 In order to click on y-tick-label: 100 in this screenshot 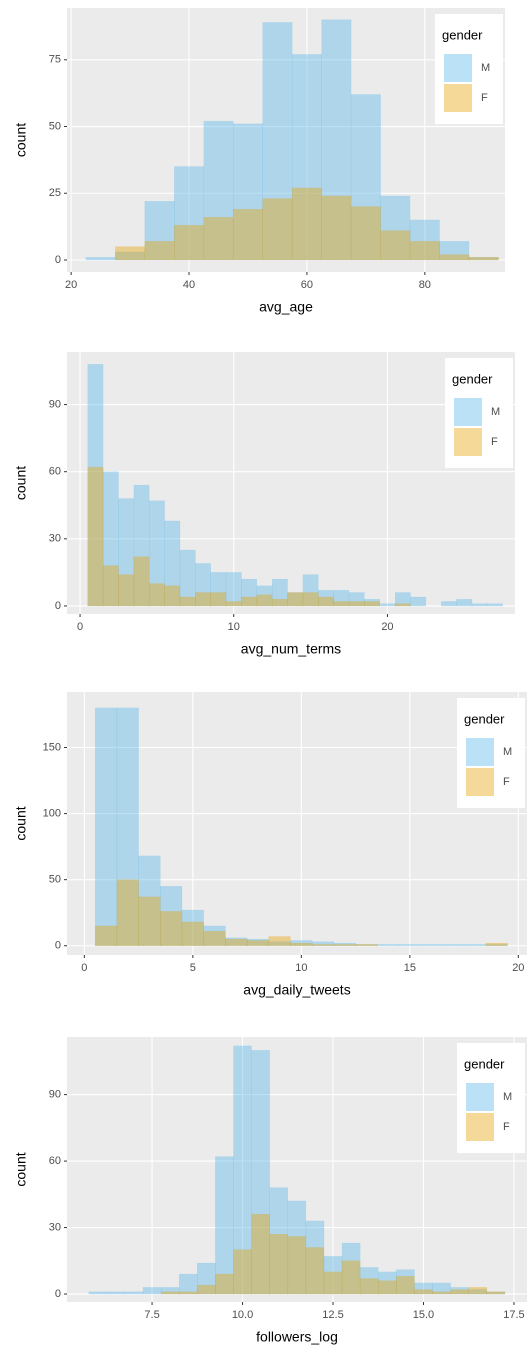, I will do `click(52, 813)`.